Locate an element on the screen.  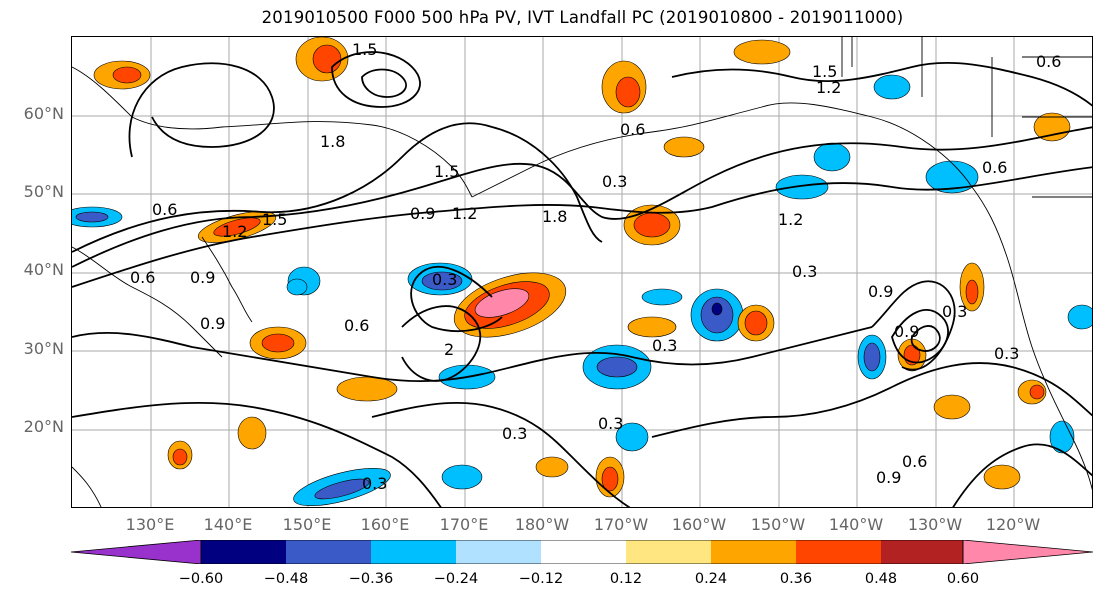
lat-label: 30°N is located at coordinates (43, 348).